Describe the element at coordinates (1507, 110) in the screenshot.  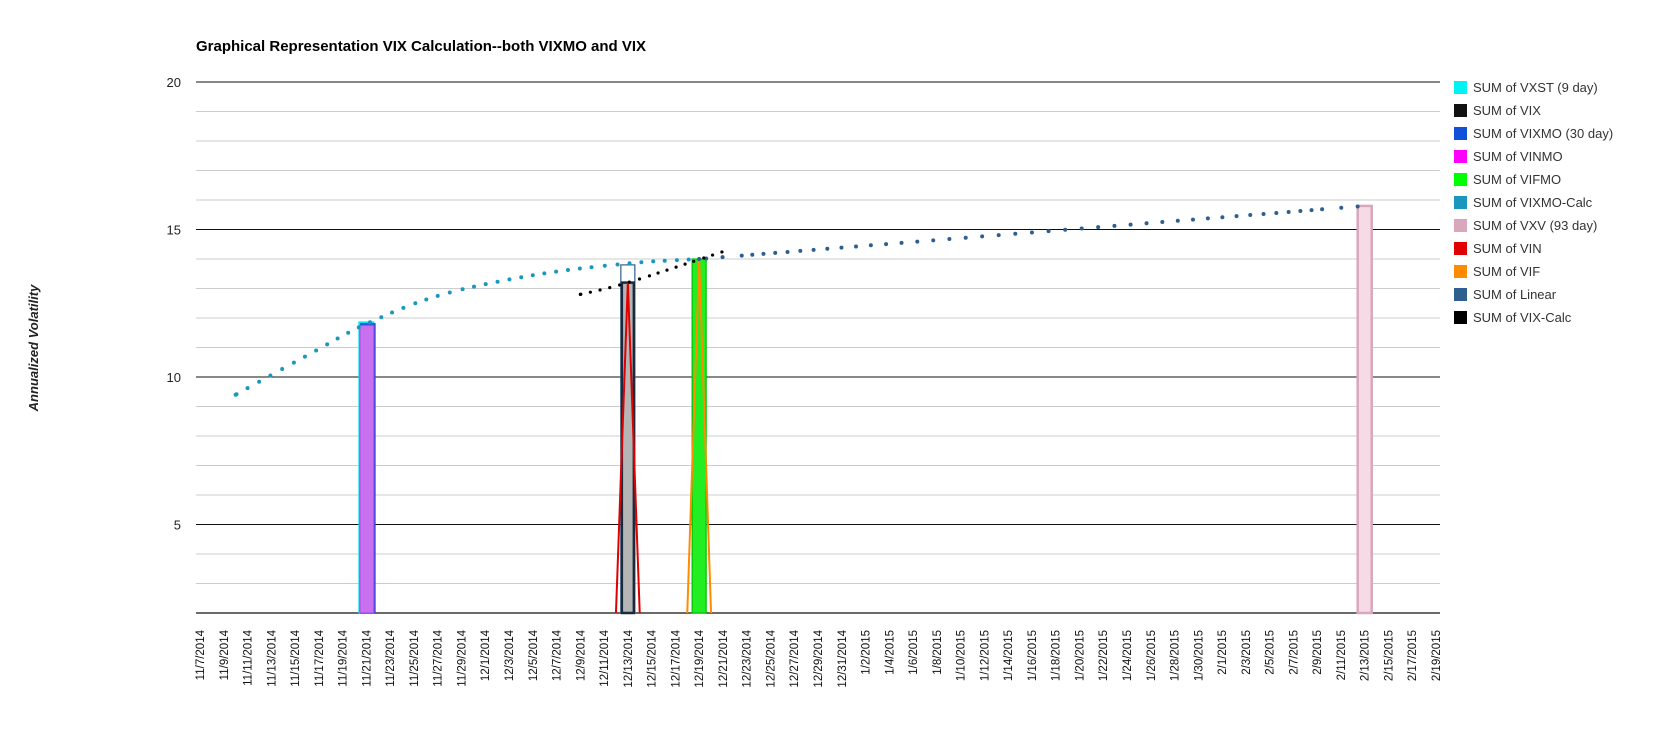
I see `legend-label: SUM of VIX` at that location.